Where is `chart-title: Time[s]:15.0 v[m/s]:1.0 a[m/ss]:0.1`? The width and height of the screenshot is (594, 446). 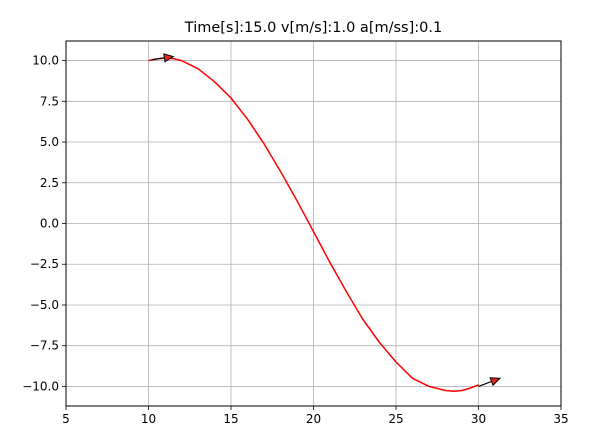 chart-title: Time[s]:15.0 v[m/s]:1.0 a[m/ss]:0.1 is located at coordinates (313, 28).